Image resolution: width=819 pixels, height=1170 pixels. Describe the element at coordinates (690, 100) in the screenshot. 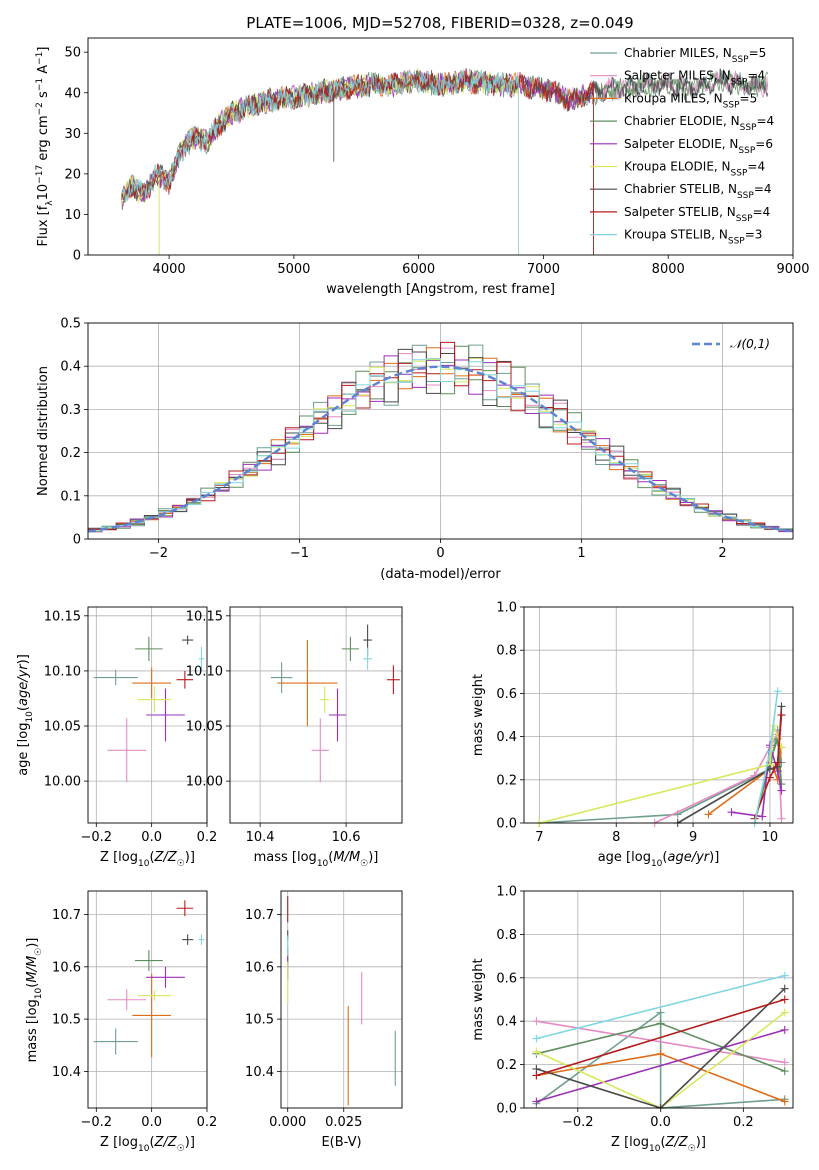

I see `legend-entry: Kroupa MILES, NSSP=5` at that location.